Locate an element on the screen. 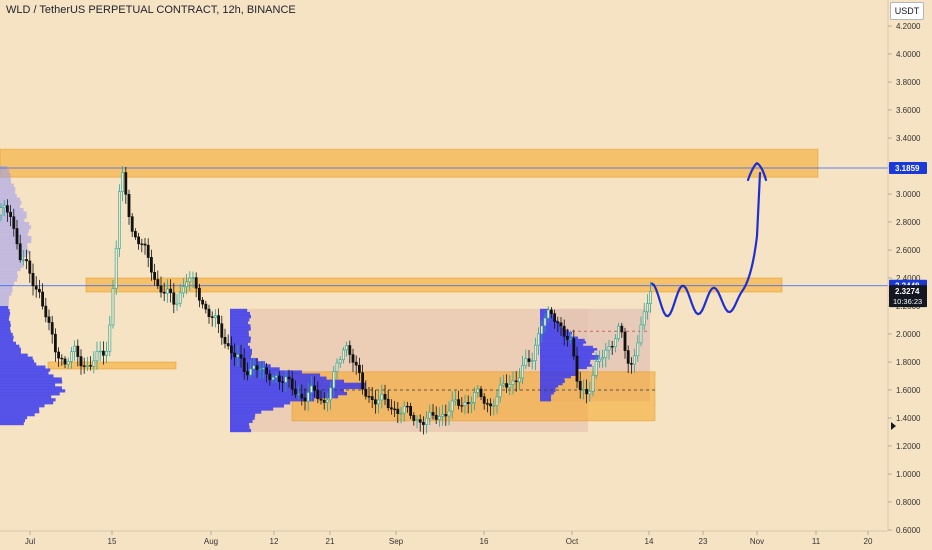  countdown-label: 10:36:23 is located at coordinates (907, 301).